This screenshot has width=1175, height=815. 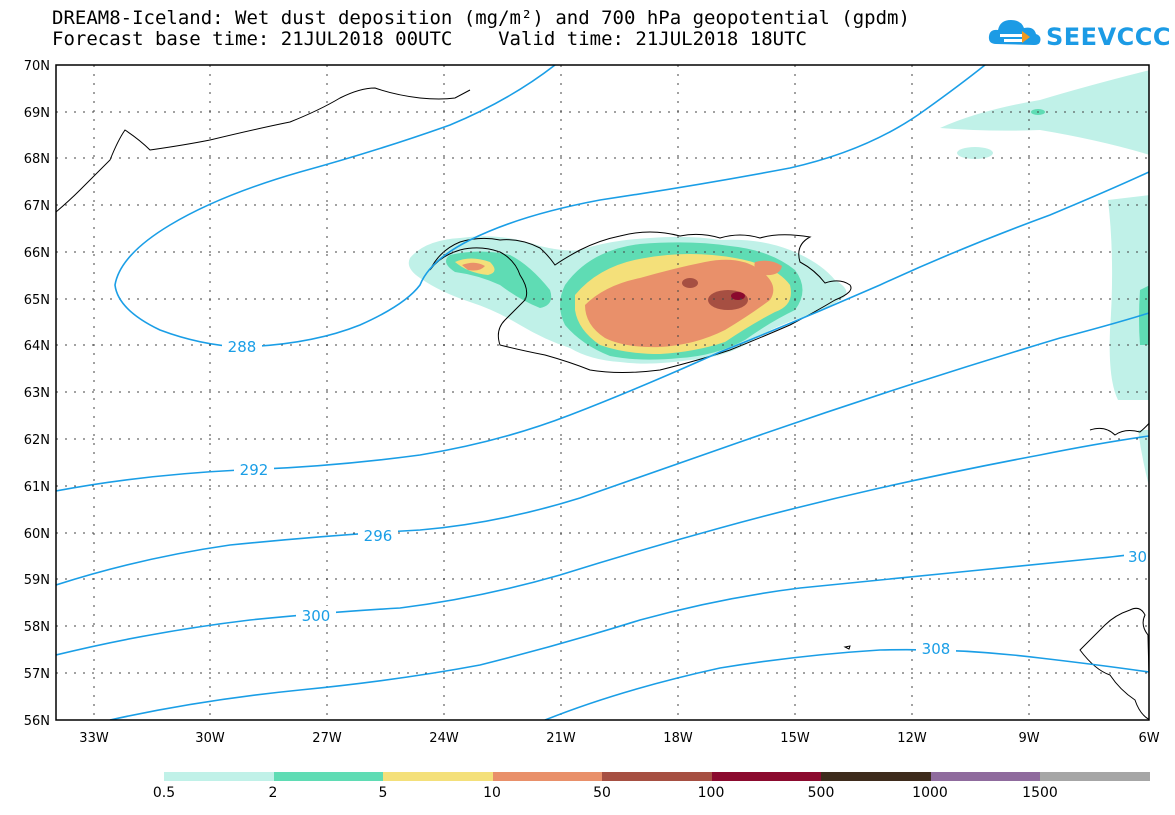 I want to click on lon-tick-30w: 30W, so click(x=210, y=738).